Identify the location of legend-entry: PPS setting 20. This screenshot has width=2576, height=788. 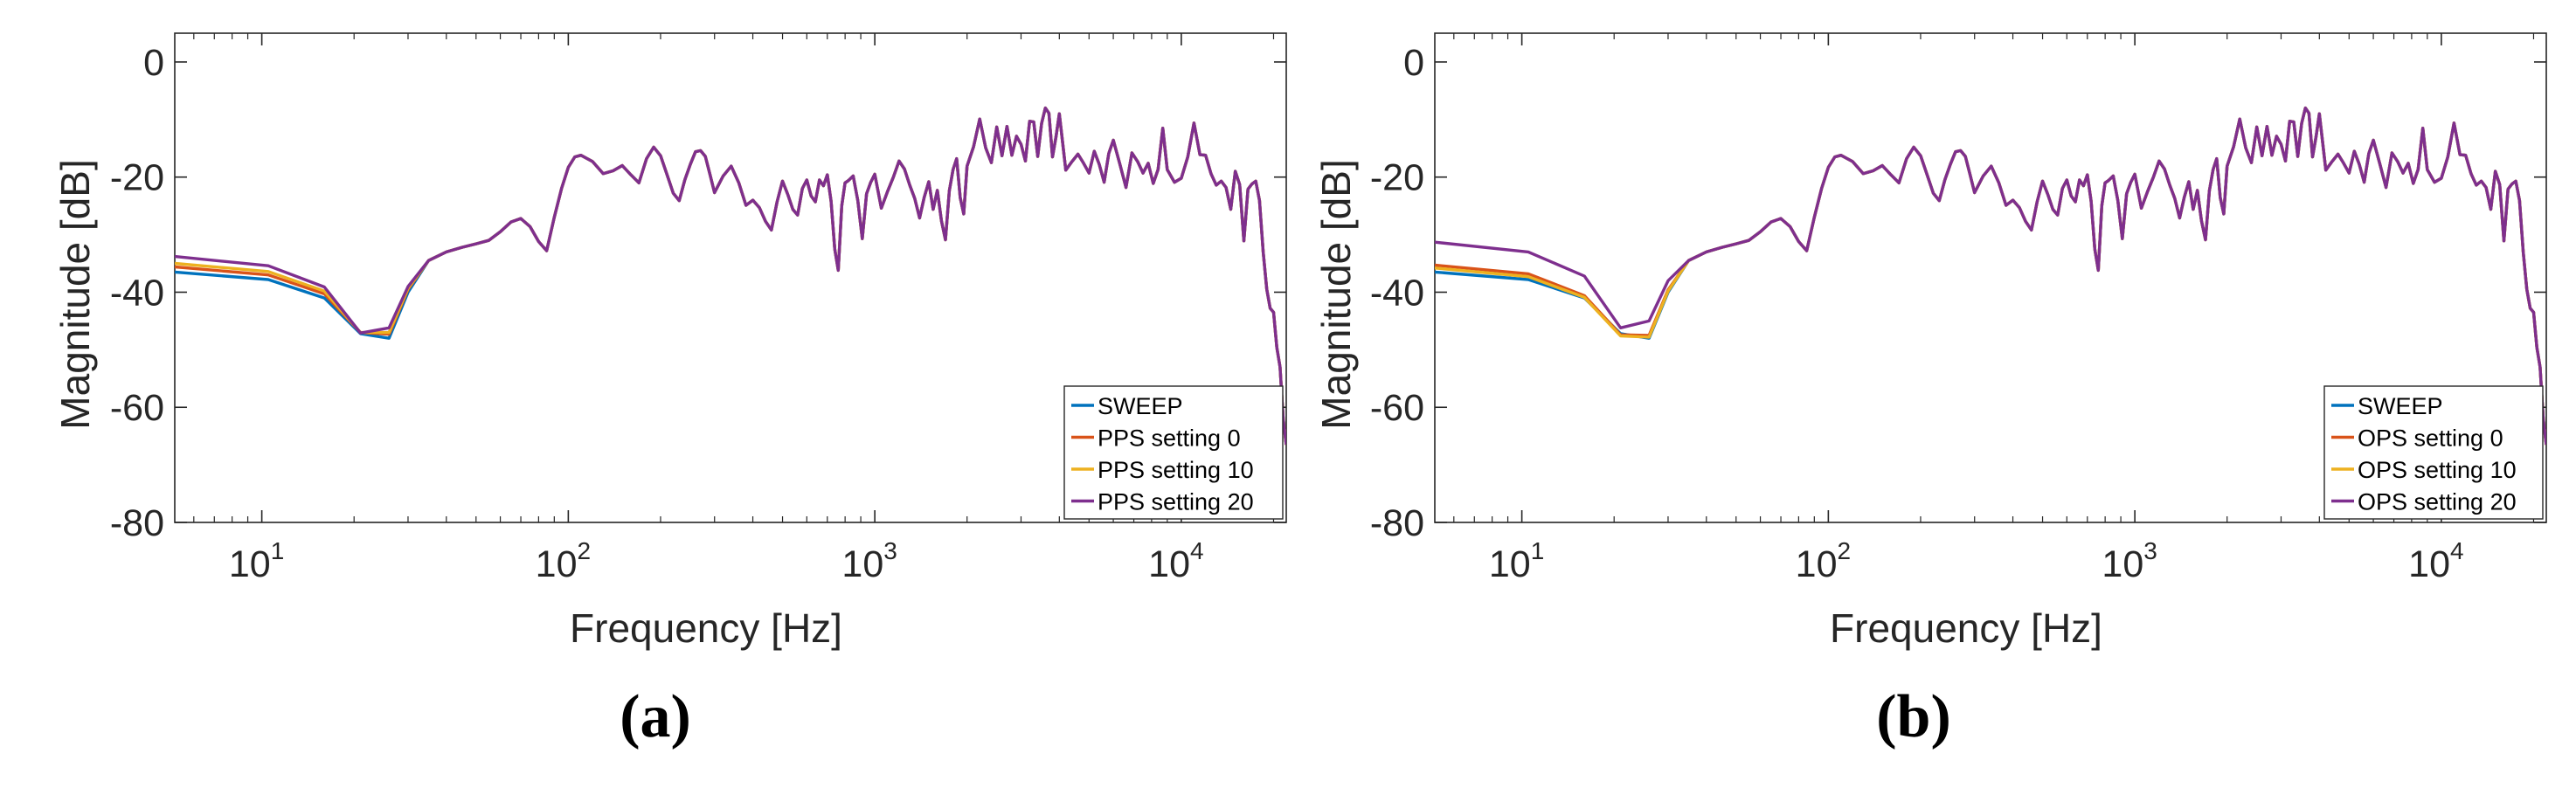
(1176, 502).